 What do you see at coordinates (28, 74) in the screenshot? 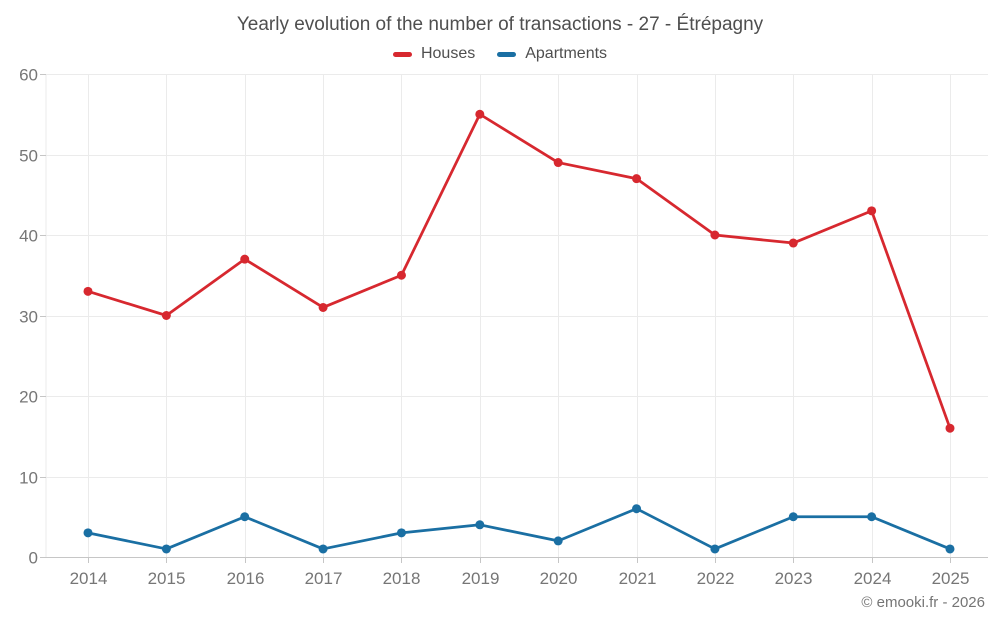
I see `y-tick-label-60: 60` at bounding box center [28, 74].